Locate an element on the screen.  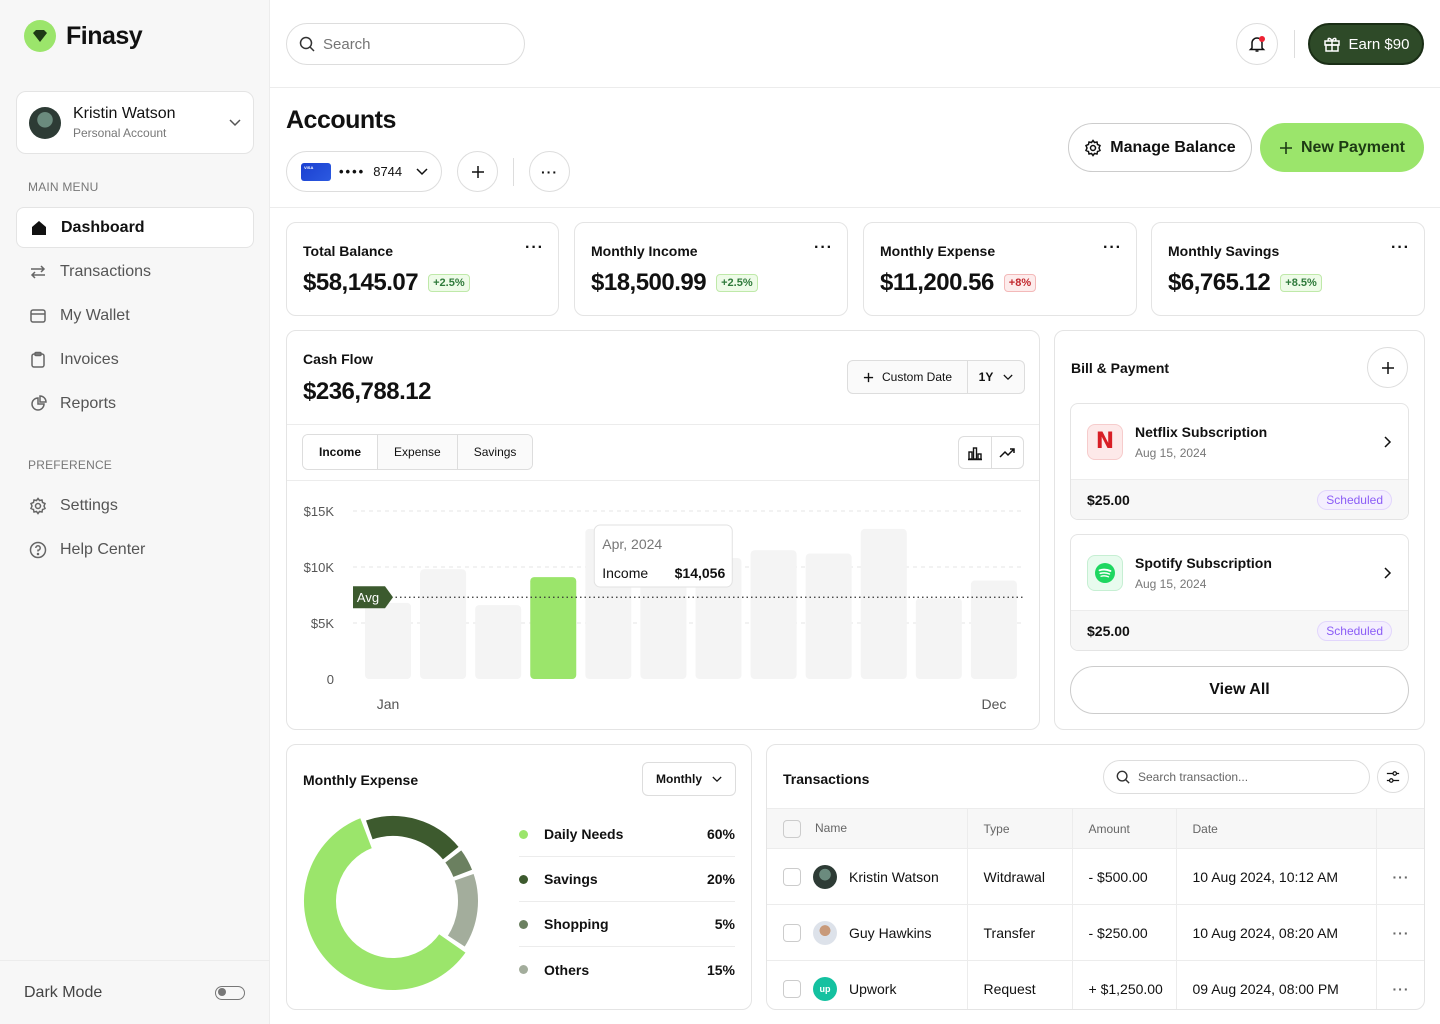
sidebar-item-label: Dashboard is located at coordinates (103, 227).